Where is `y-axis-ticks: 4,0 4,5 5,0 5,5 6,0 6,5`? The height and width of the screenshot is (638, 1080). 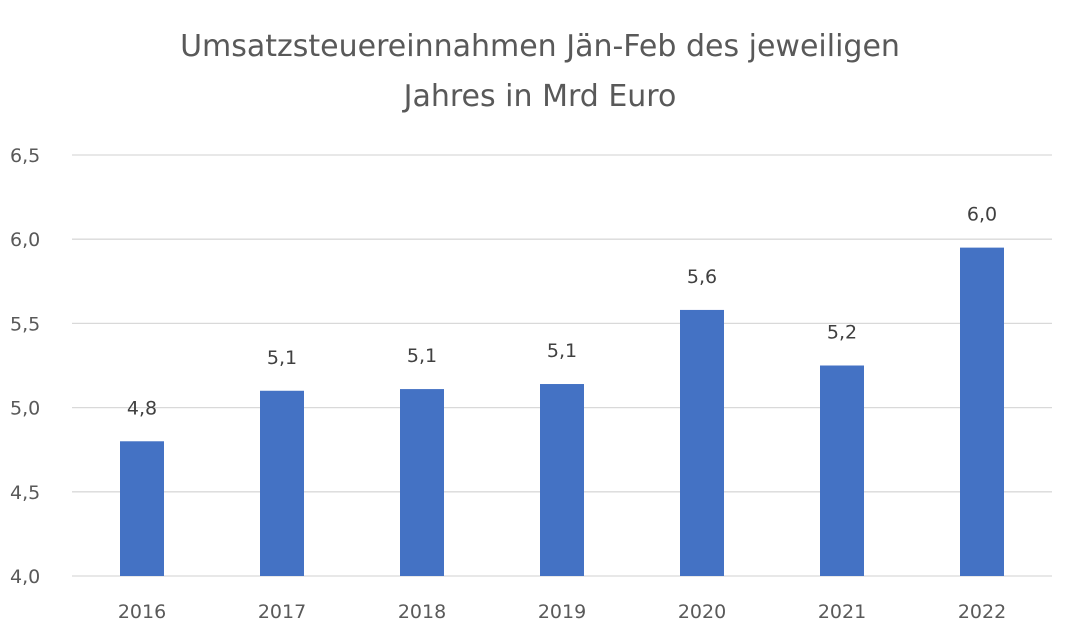 y-axis-ticks: 4,0 4,5 5,0 5,5 6,0 6,5 is located at coordinates (25, 366).